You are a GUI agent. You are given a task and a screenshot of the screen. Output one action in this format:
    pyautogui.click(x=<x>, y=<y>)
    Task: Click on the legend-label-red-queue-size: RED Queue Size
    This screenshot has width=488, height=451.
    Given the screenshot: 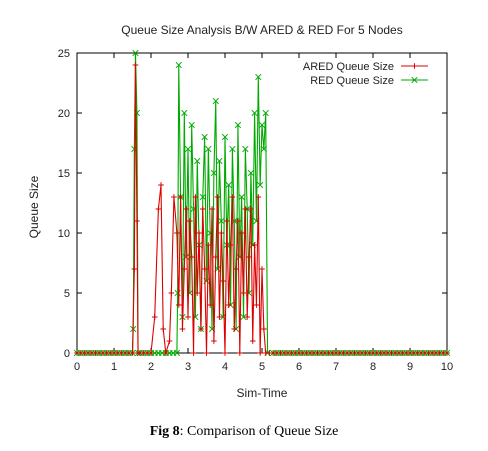 What is the action you would take?
    pyautogui.click(x=352, y=81)
    